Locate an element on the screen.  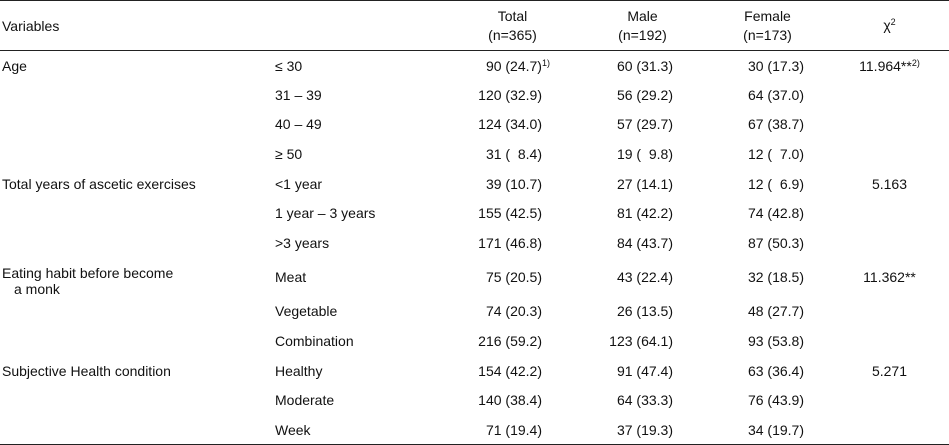
total-cell: 124 (34.0) is located at coordinates (512, 125).